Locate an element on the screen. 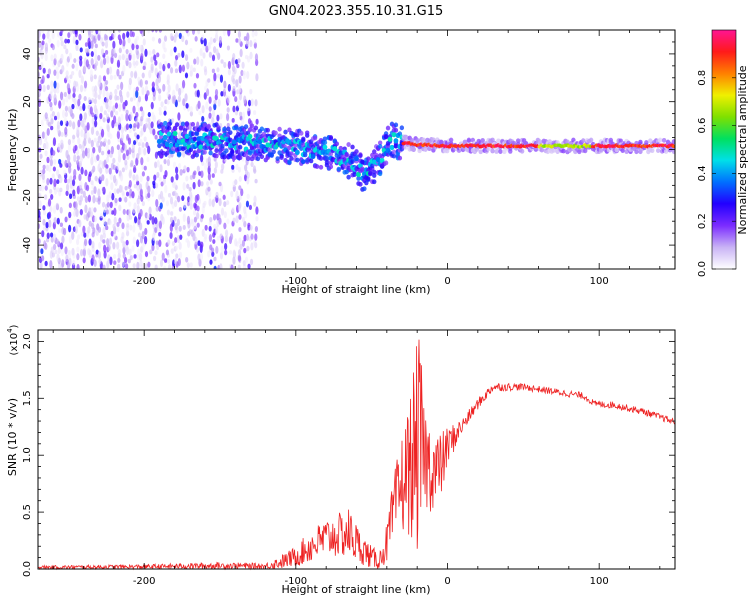 Image resolution: width=750 pixels, height=600 pixels. y-tick-label: 2.0 is located at coordinates (27, 341).